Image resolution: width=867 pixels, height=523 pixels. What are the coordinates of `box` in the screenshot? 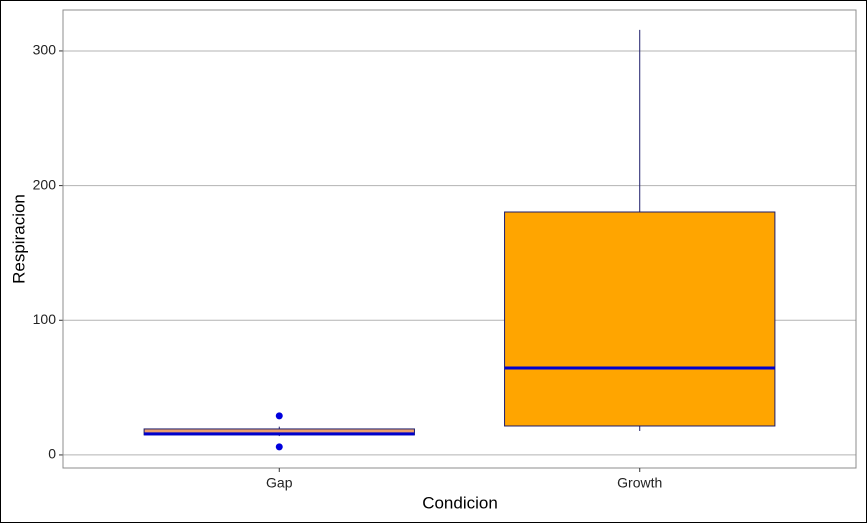 It's located at (640, 319).